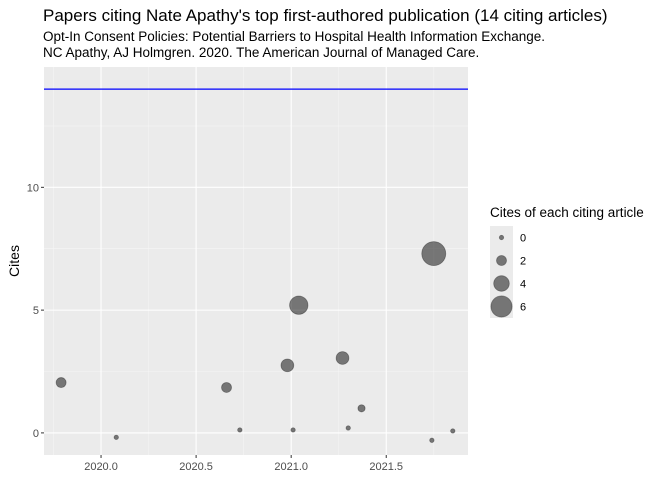 This screenshot has height=480, width=672. I want to click on y-tick-label: 5, so click(36, 311).